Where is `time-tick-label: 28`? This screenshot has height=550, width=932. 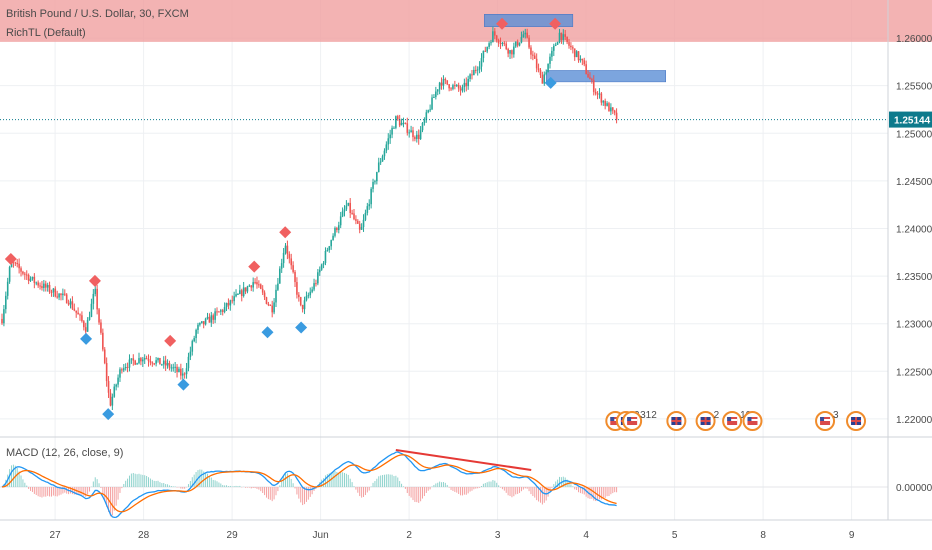
time-tick-label: 28 is located at coordinates (144, 535).